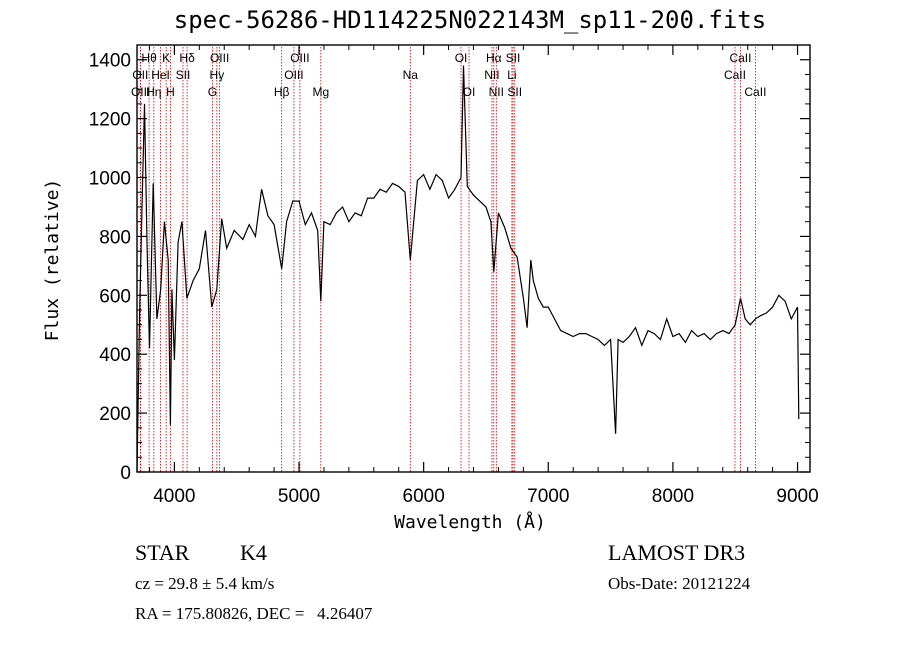 The height and width of the screenshot is (649, 900). I want to click on x-axis-label: Wavelength (Å), so click(470, 522).